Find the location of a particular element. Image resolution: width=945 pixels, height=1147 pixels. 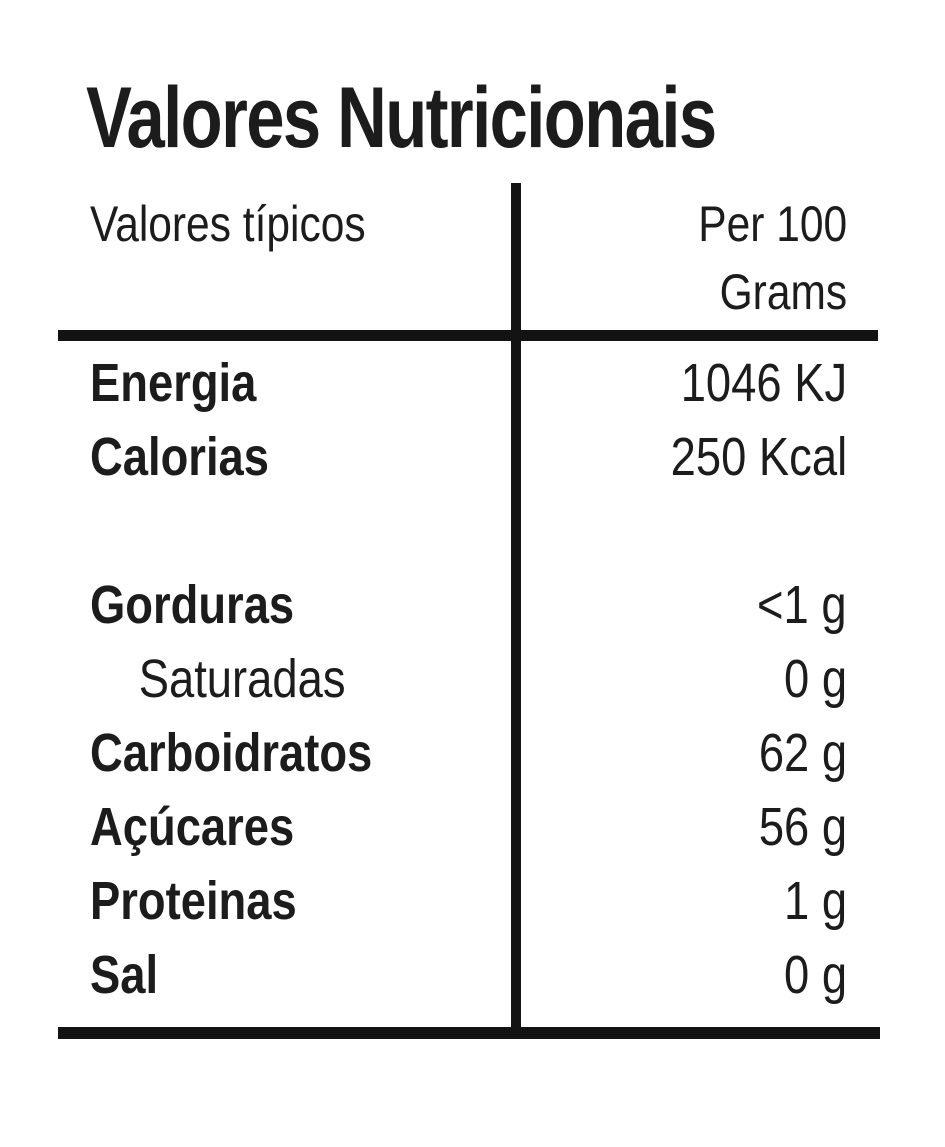

column-header-per-100-grams: Per 100 Grams is located at coordinates (772, 258).